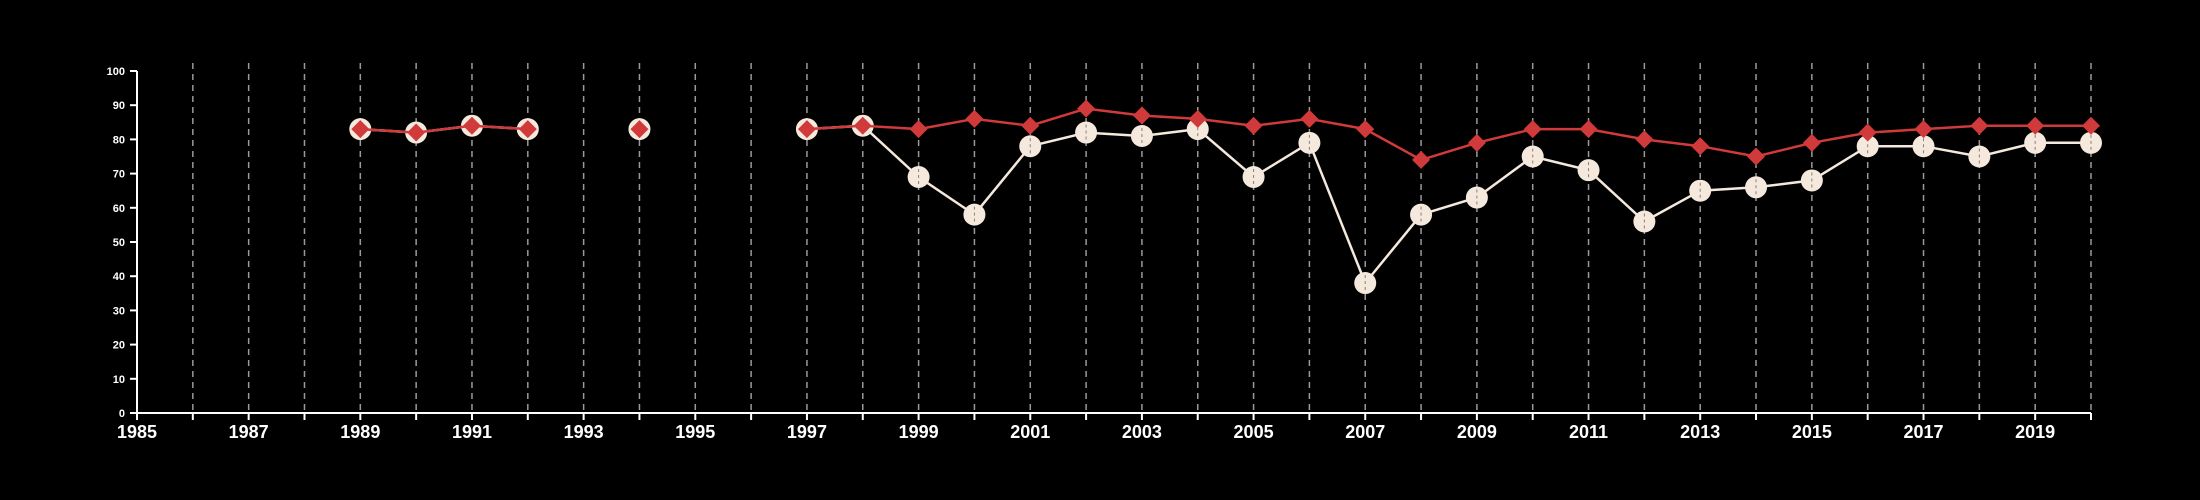 The height and width of the screenshot is (500, 2200). I want to click on series-2-point-2014, so click(1756, 156).